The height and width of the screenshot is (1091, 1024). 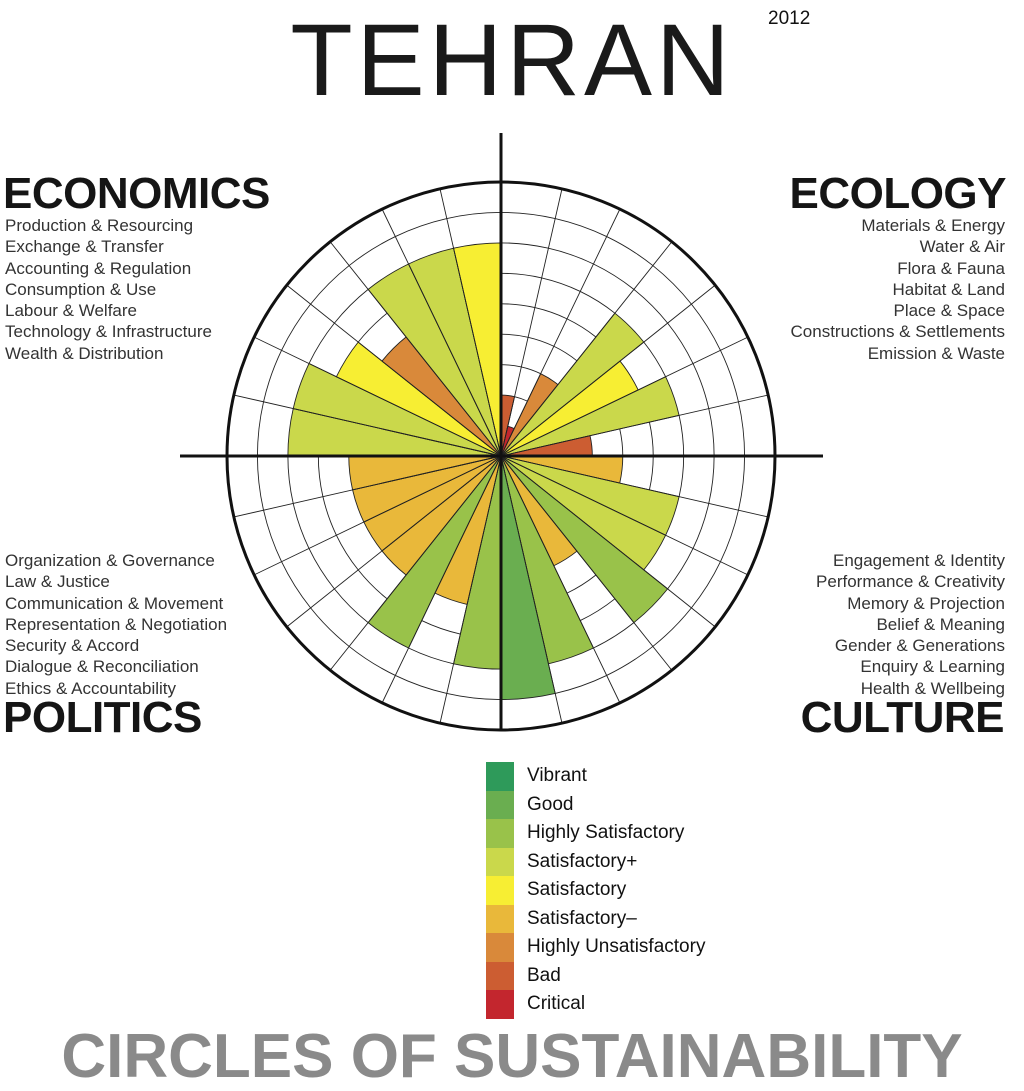 What do you see at coordinates (556, 1003) in the screenshot?
I see `legend-label: Critical` at bounding box center [556, 1003].